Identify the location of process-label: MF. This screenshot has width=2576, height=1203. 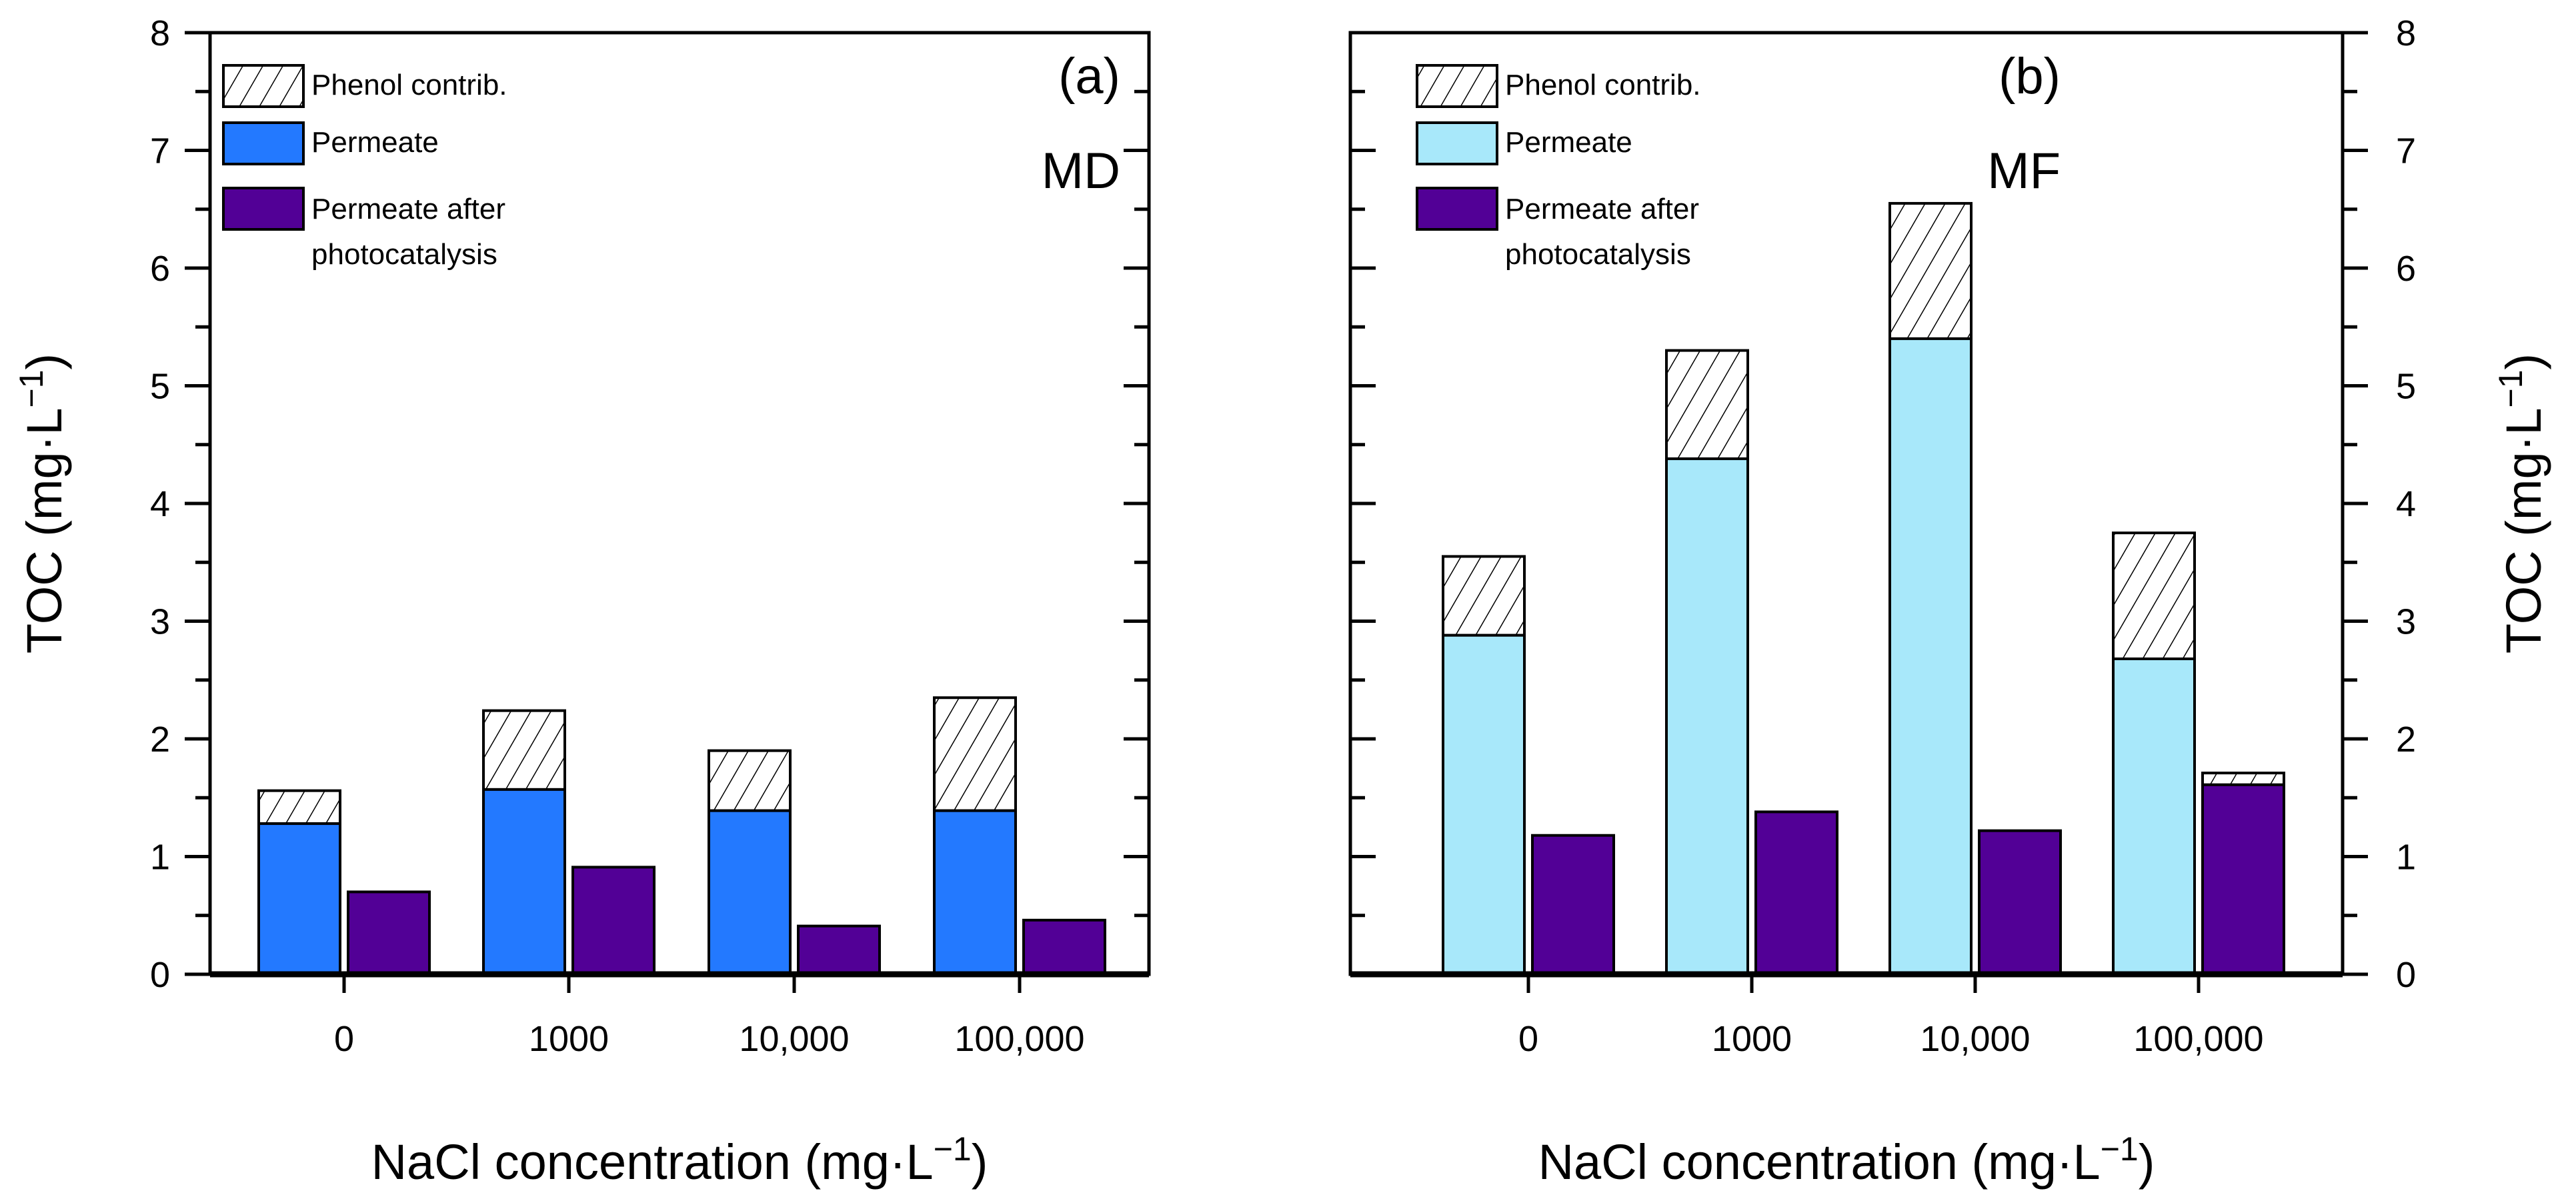
(2024, 171).